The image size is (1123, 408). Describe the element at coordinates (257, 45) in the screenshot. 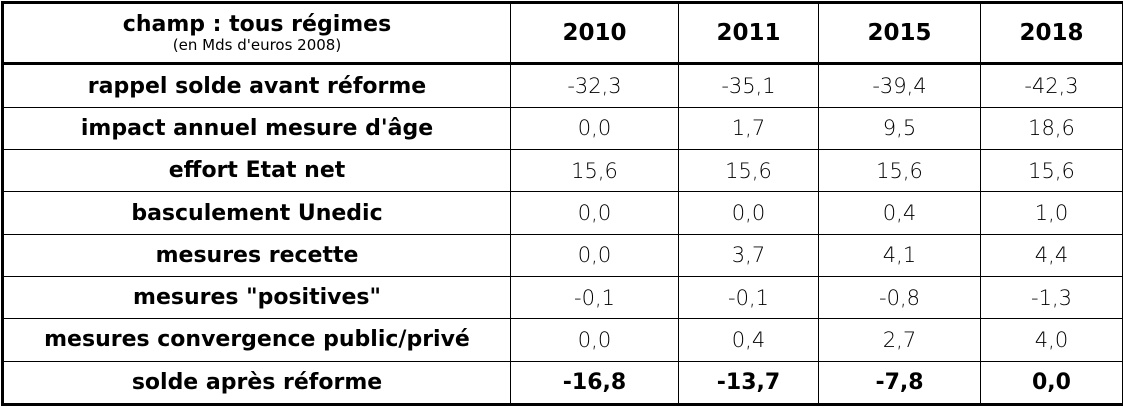

I see `header-subtitle: (en Mds d'euros 2008)` at that location.